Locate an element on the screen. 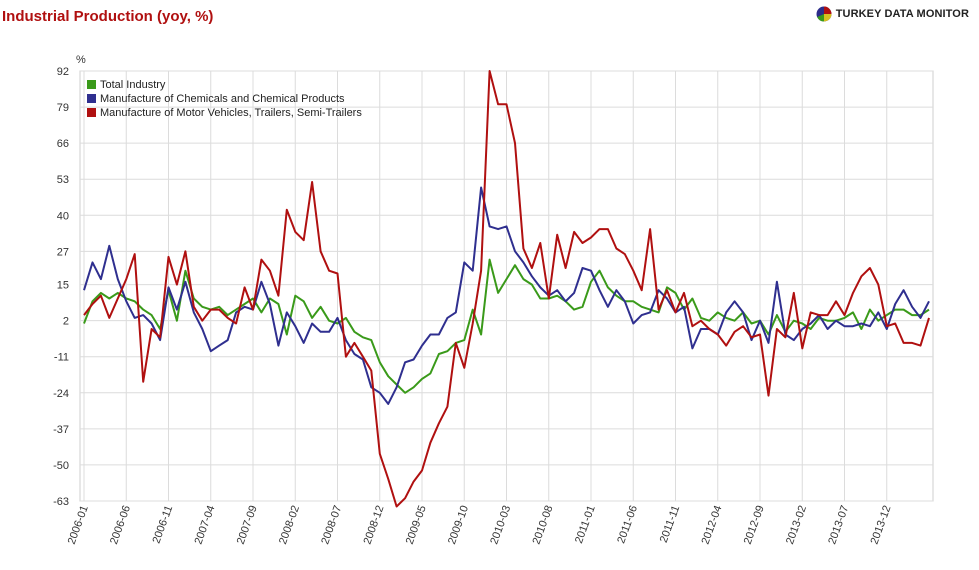 The width and height of the screenshot is (979, 570). y-tick-label: 15 is located at coordinates (63, 286).